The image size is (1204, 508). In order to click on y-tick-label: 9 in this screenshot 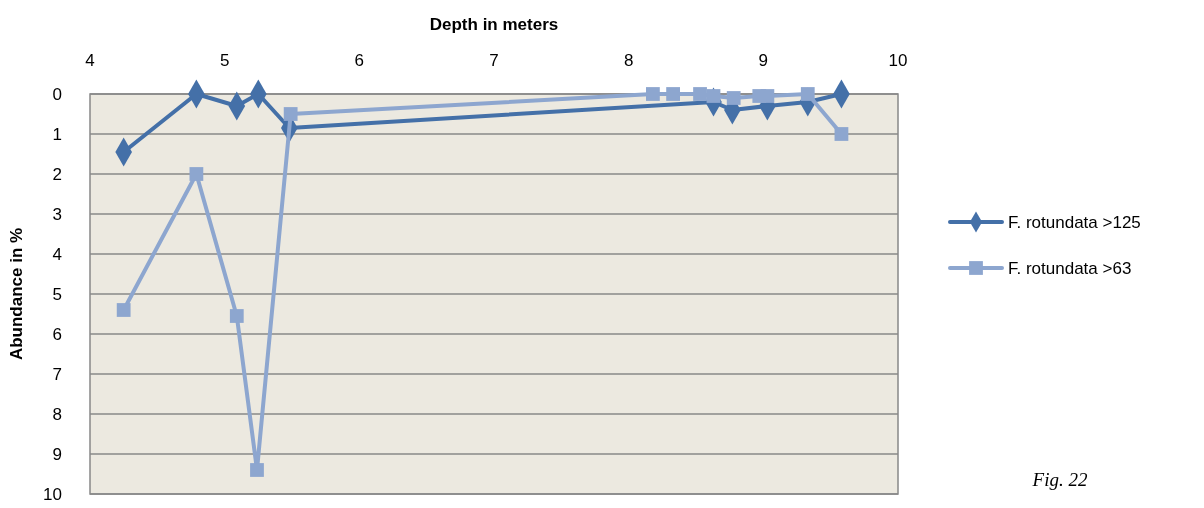, I will do `click(57, 454)`.